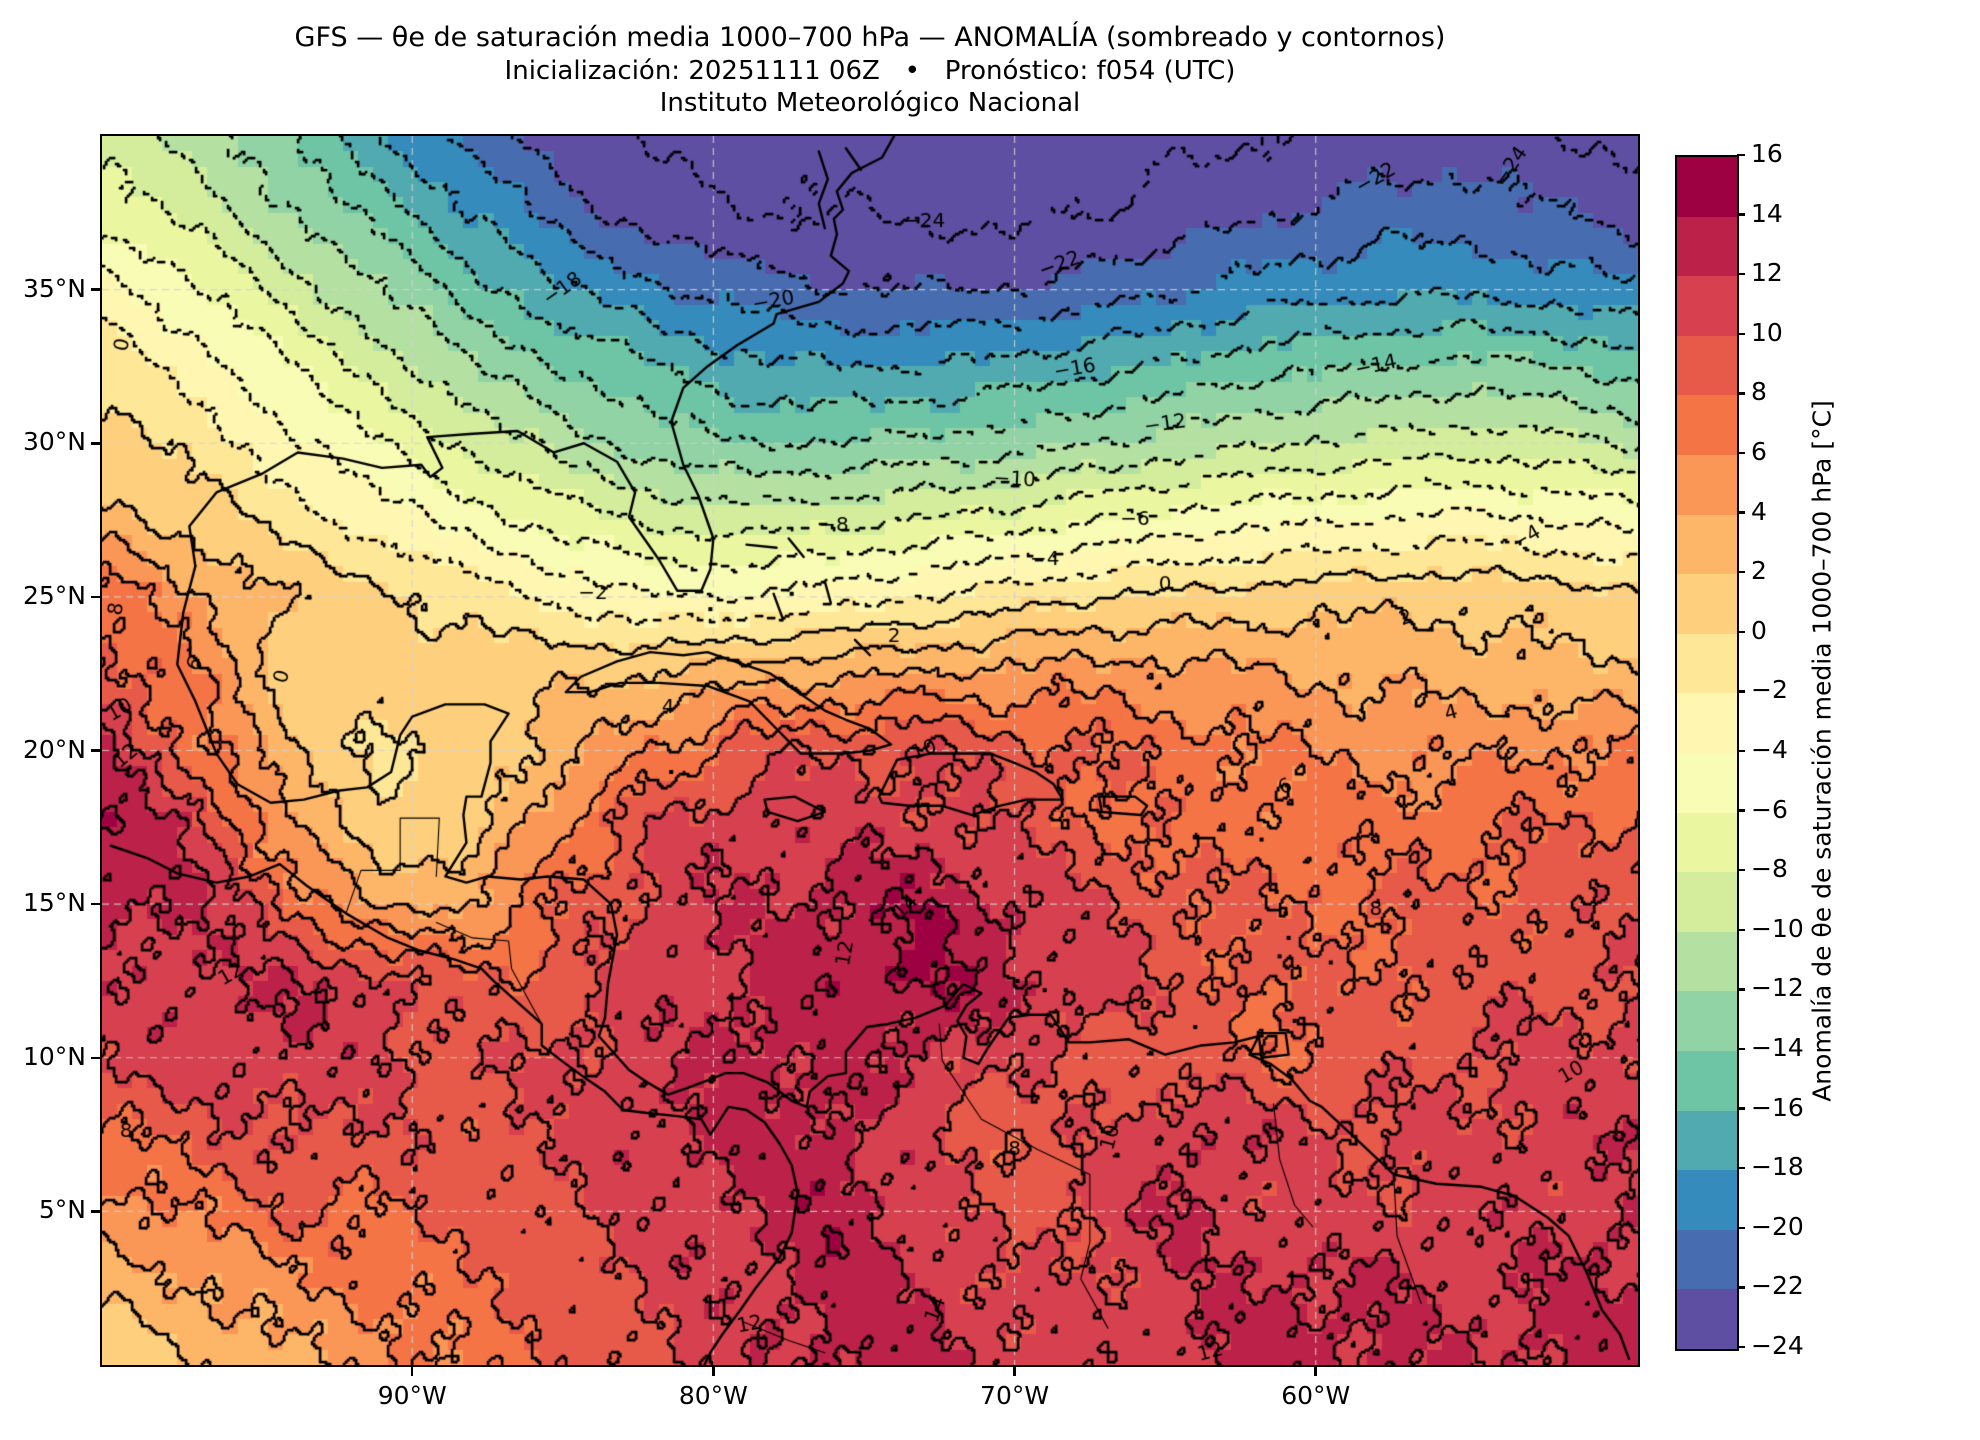  What do you see at coordinates (54, 903) in the screenshot?
I see `y-tick-label: 15°N` at bounding box center [54, 903].